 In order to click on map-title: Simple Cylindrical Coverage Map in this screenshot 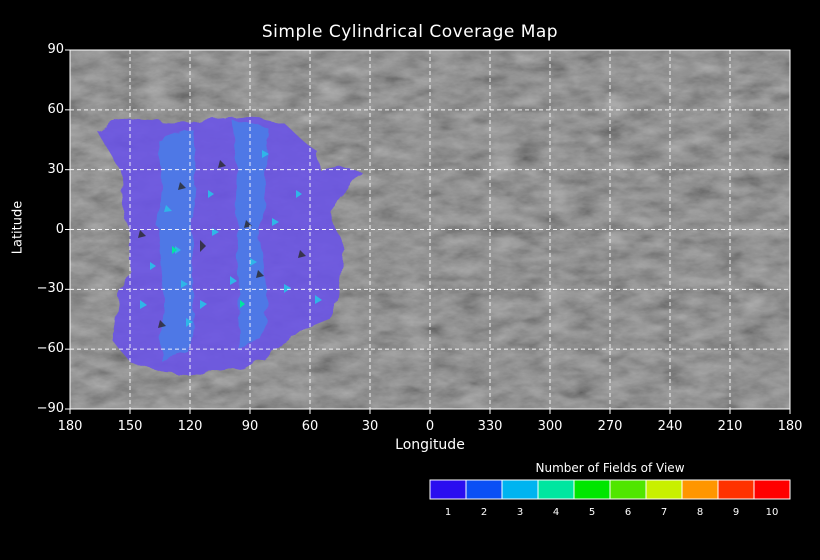, I will do `click(410, 32)`.